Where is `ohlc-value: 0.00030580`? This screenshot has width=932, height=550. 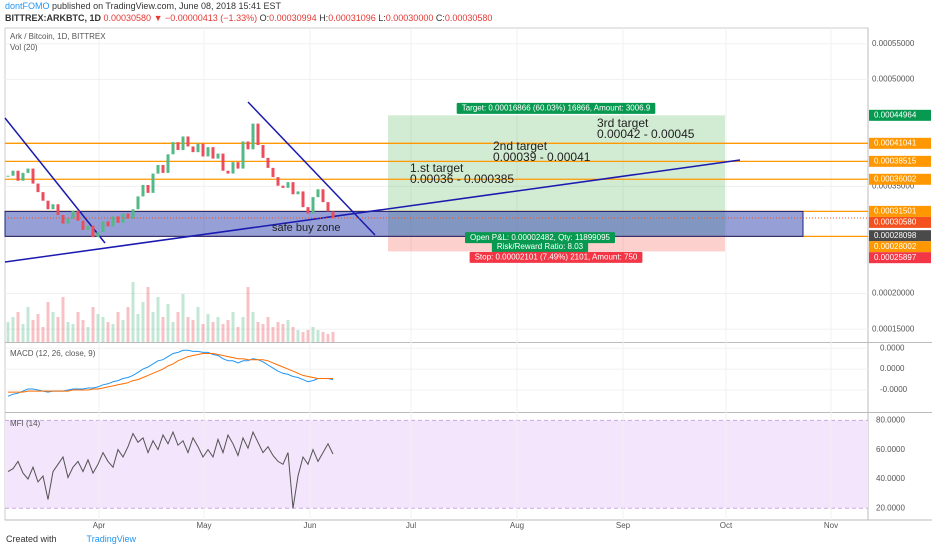 ohlc-value: 0.00030580 is located at coordinates (468, 18).